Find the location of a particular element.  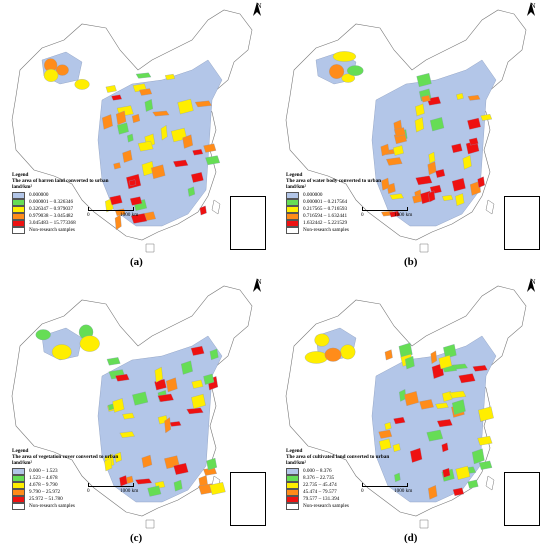

legend-row: 4.678 – 9.790 is located at coordinates (66, 485).